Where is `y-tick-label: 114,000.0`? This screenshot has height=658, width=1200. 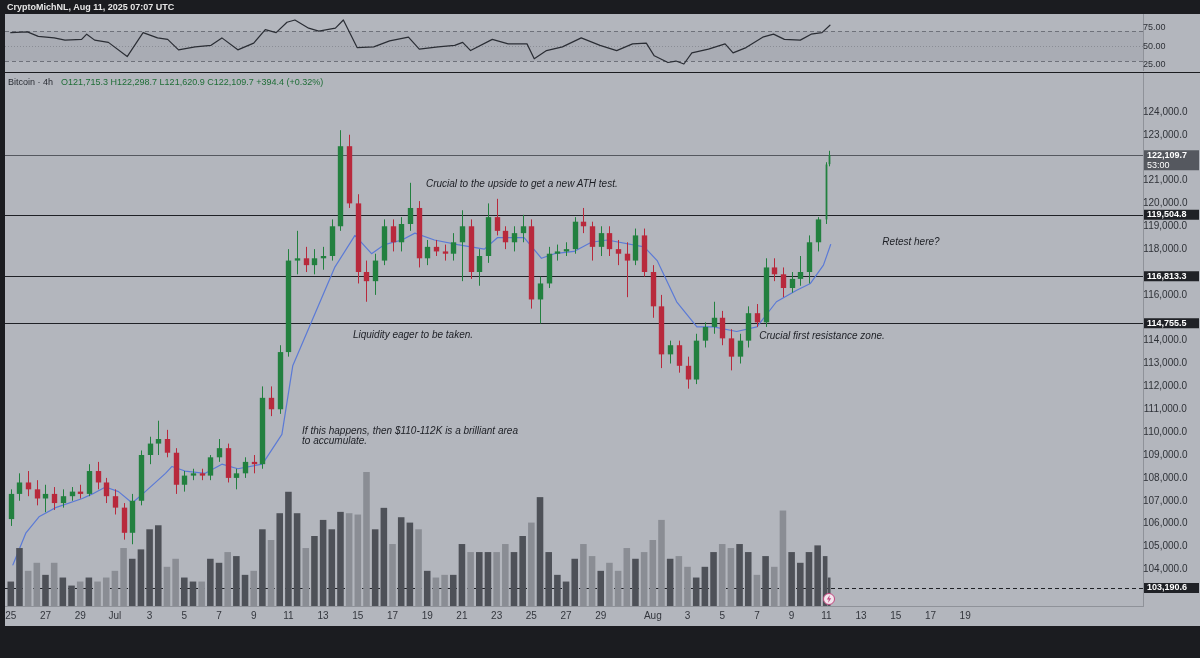 y-tick-label: 114,000.0 is located at coordinates (1165, 340).